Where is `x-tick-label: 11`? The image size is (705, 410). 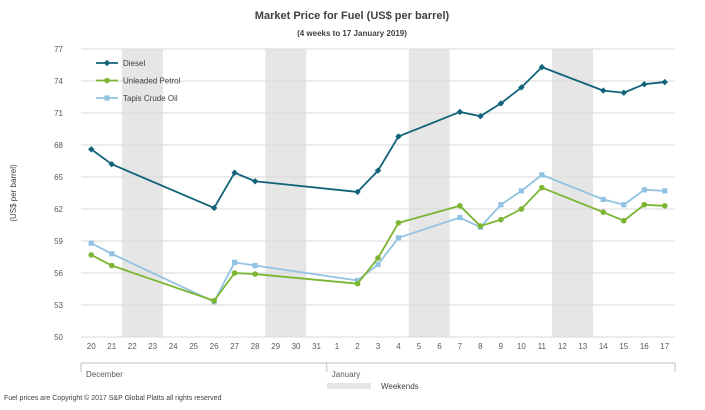
x-tick-label: 11 is located at coordinates (542, 346).